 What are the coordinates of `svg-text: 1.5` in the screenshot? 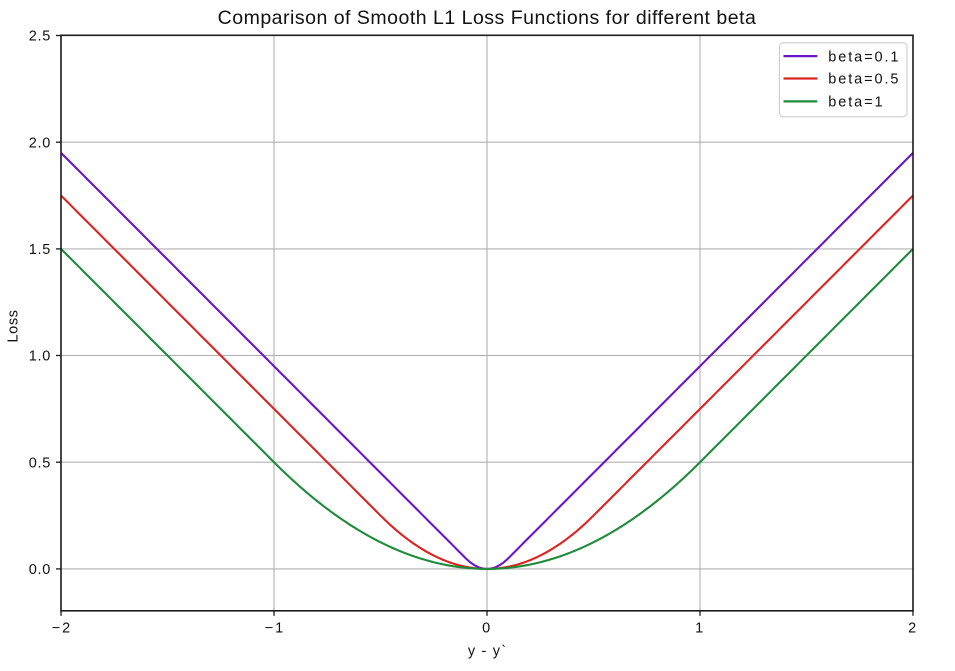 It's located at (40, 250).